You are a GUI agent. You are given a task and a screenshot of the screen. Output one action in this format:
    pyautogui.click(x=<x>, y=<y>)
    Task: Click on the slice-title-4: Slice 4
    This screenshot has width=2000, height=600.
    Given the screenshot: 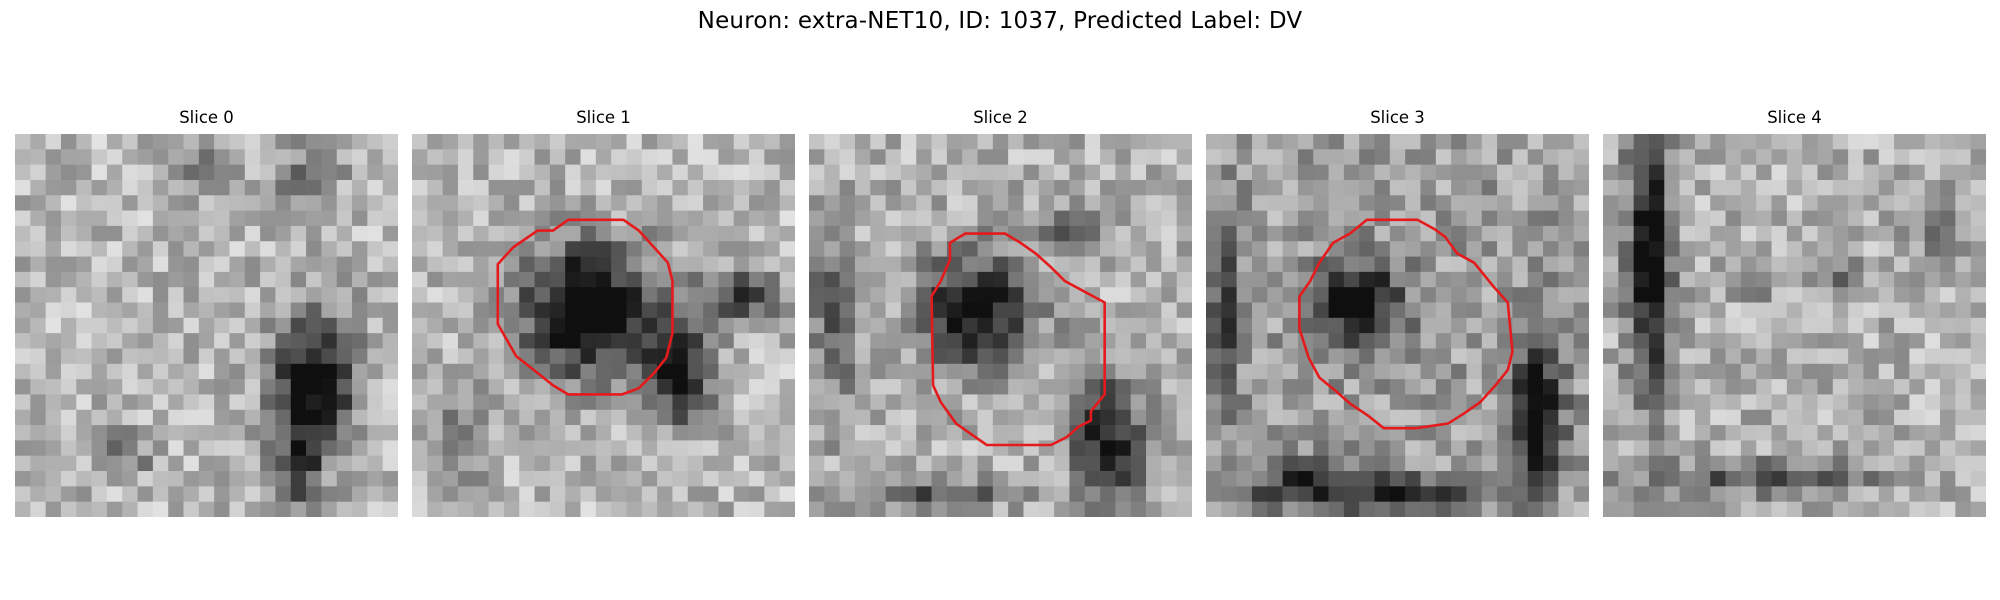 What is the action you would take?
    pyautogui.click(x=1794, y=117)
    